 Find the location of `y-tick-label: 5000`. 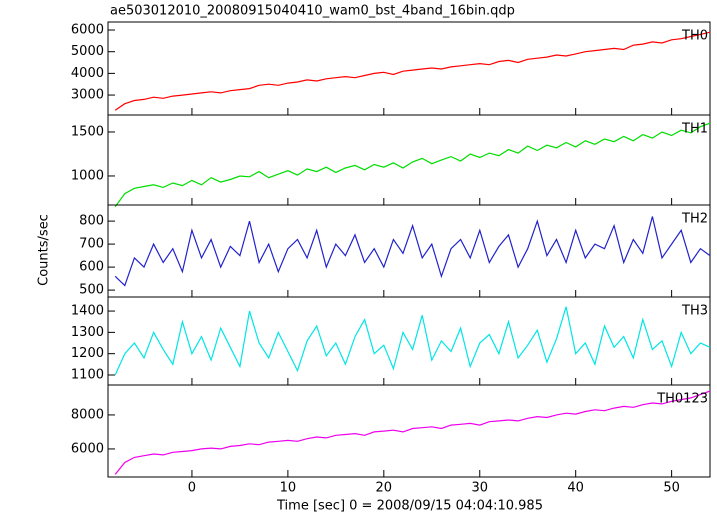

y-tick-label: 5000 is located at coordinates (87, 51).